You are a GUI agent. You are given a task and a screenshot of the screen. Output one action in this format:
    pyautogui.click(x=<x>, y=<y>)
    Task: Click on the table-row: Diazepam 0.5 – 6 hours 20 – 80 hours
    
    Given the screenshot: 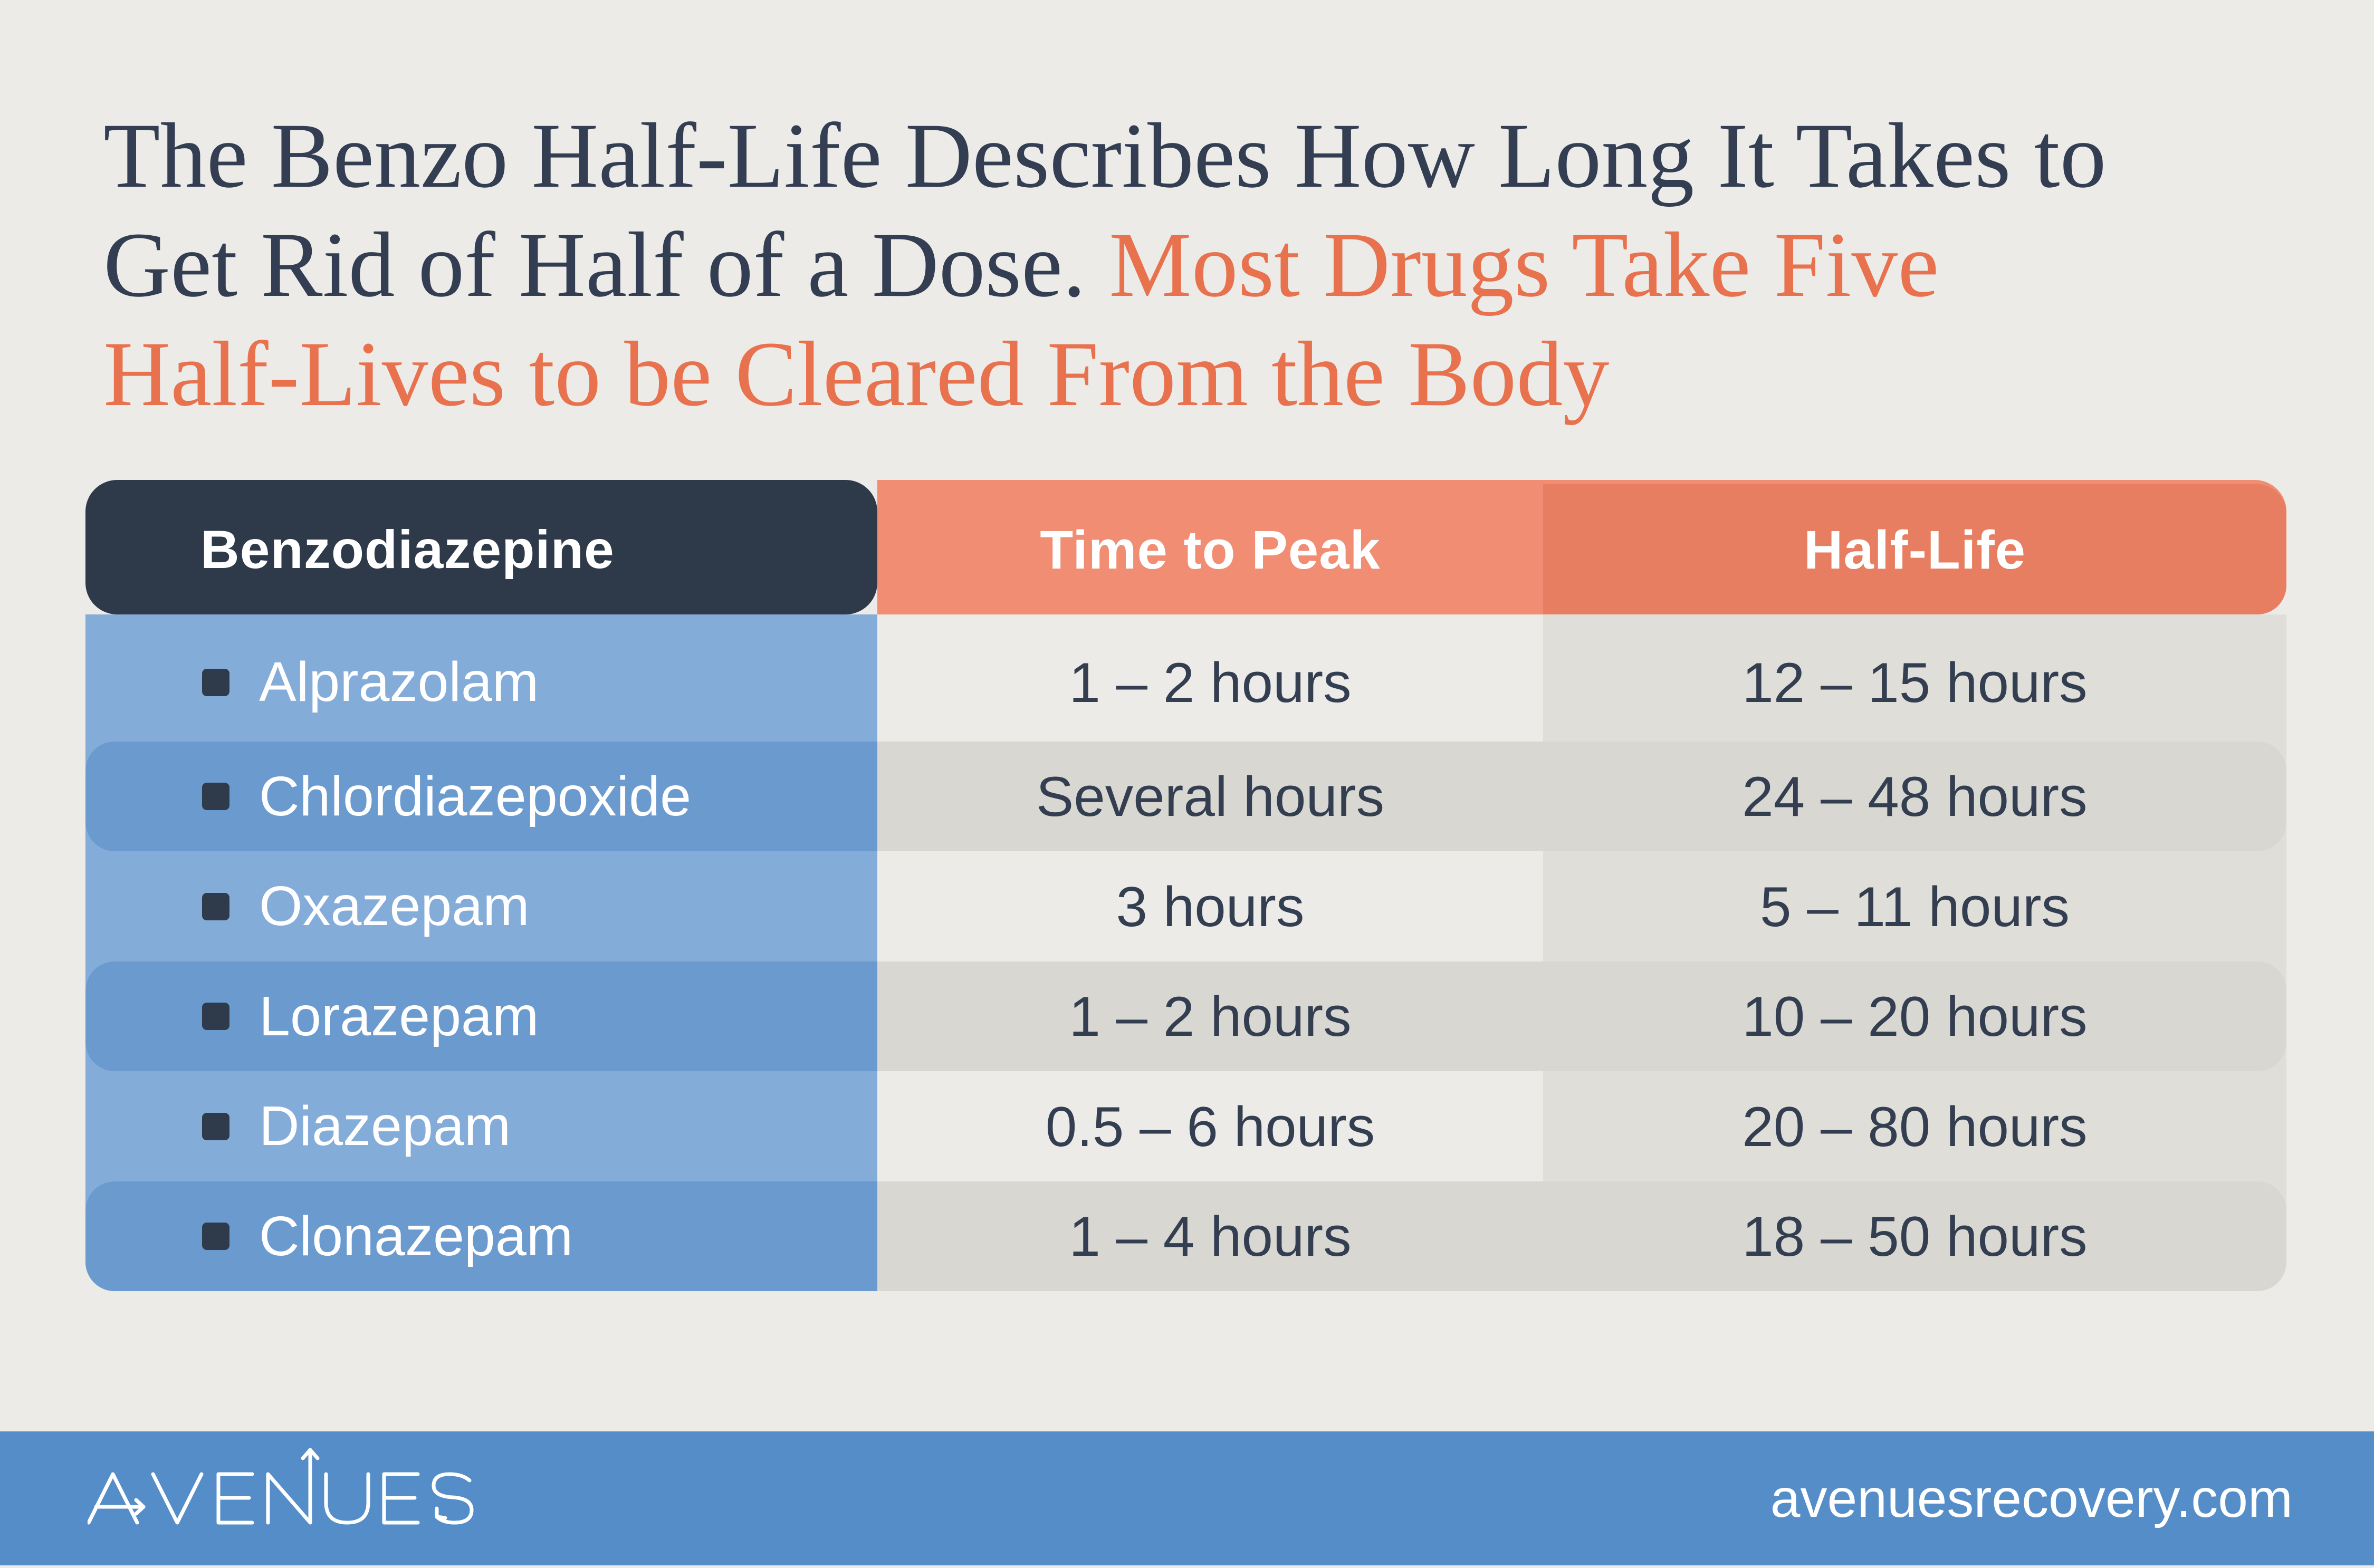 What is the action you would take?
    pyautogui.click(x=1185, y=1126)
    